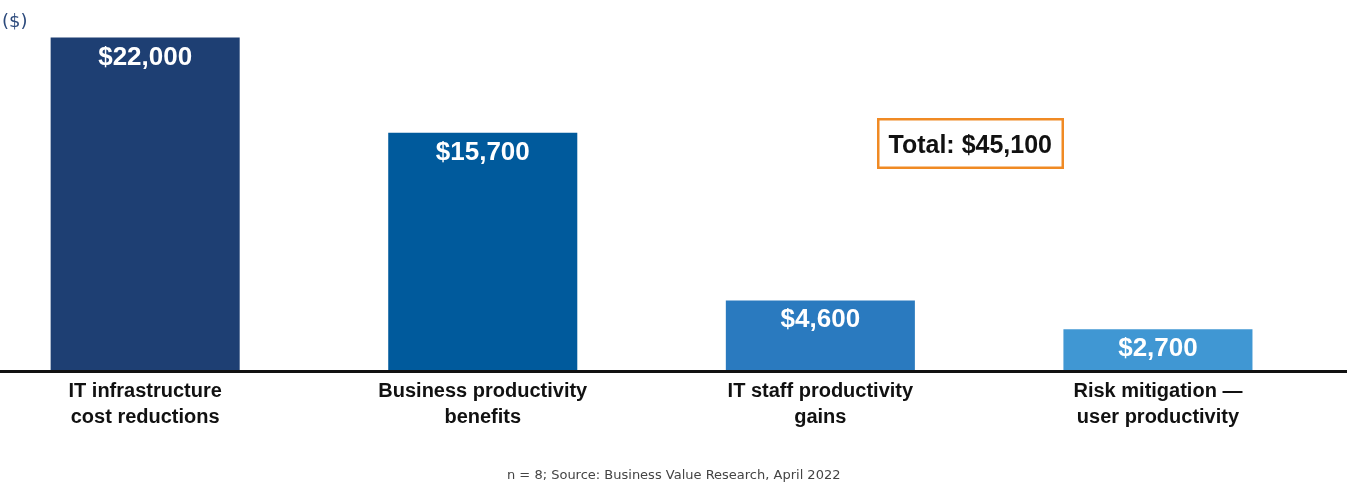 This screenshot has height=482, width=1347. I want to click on x-tick-label: IT infrastructure cost reductions, so click(145, 403).